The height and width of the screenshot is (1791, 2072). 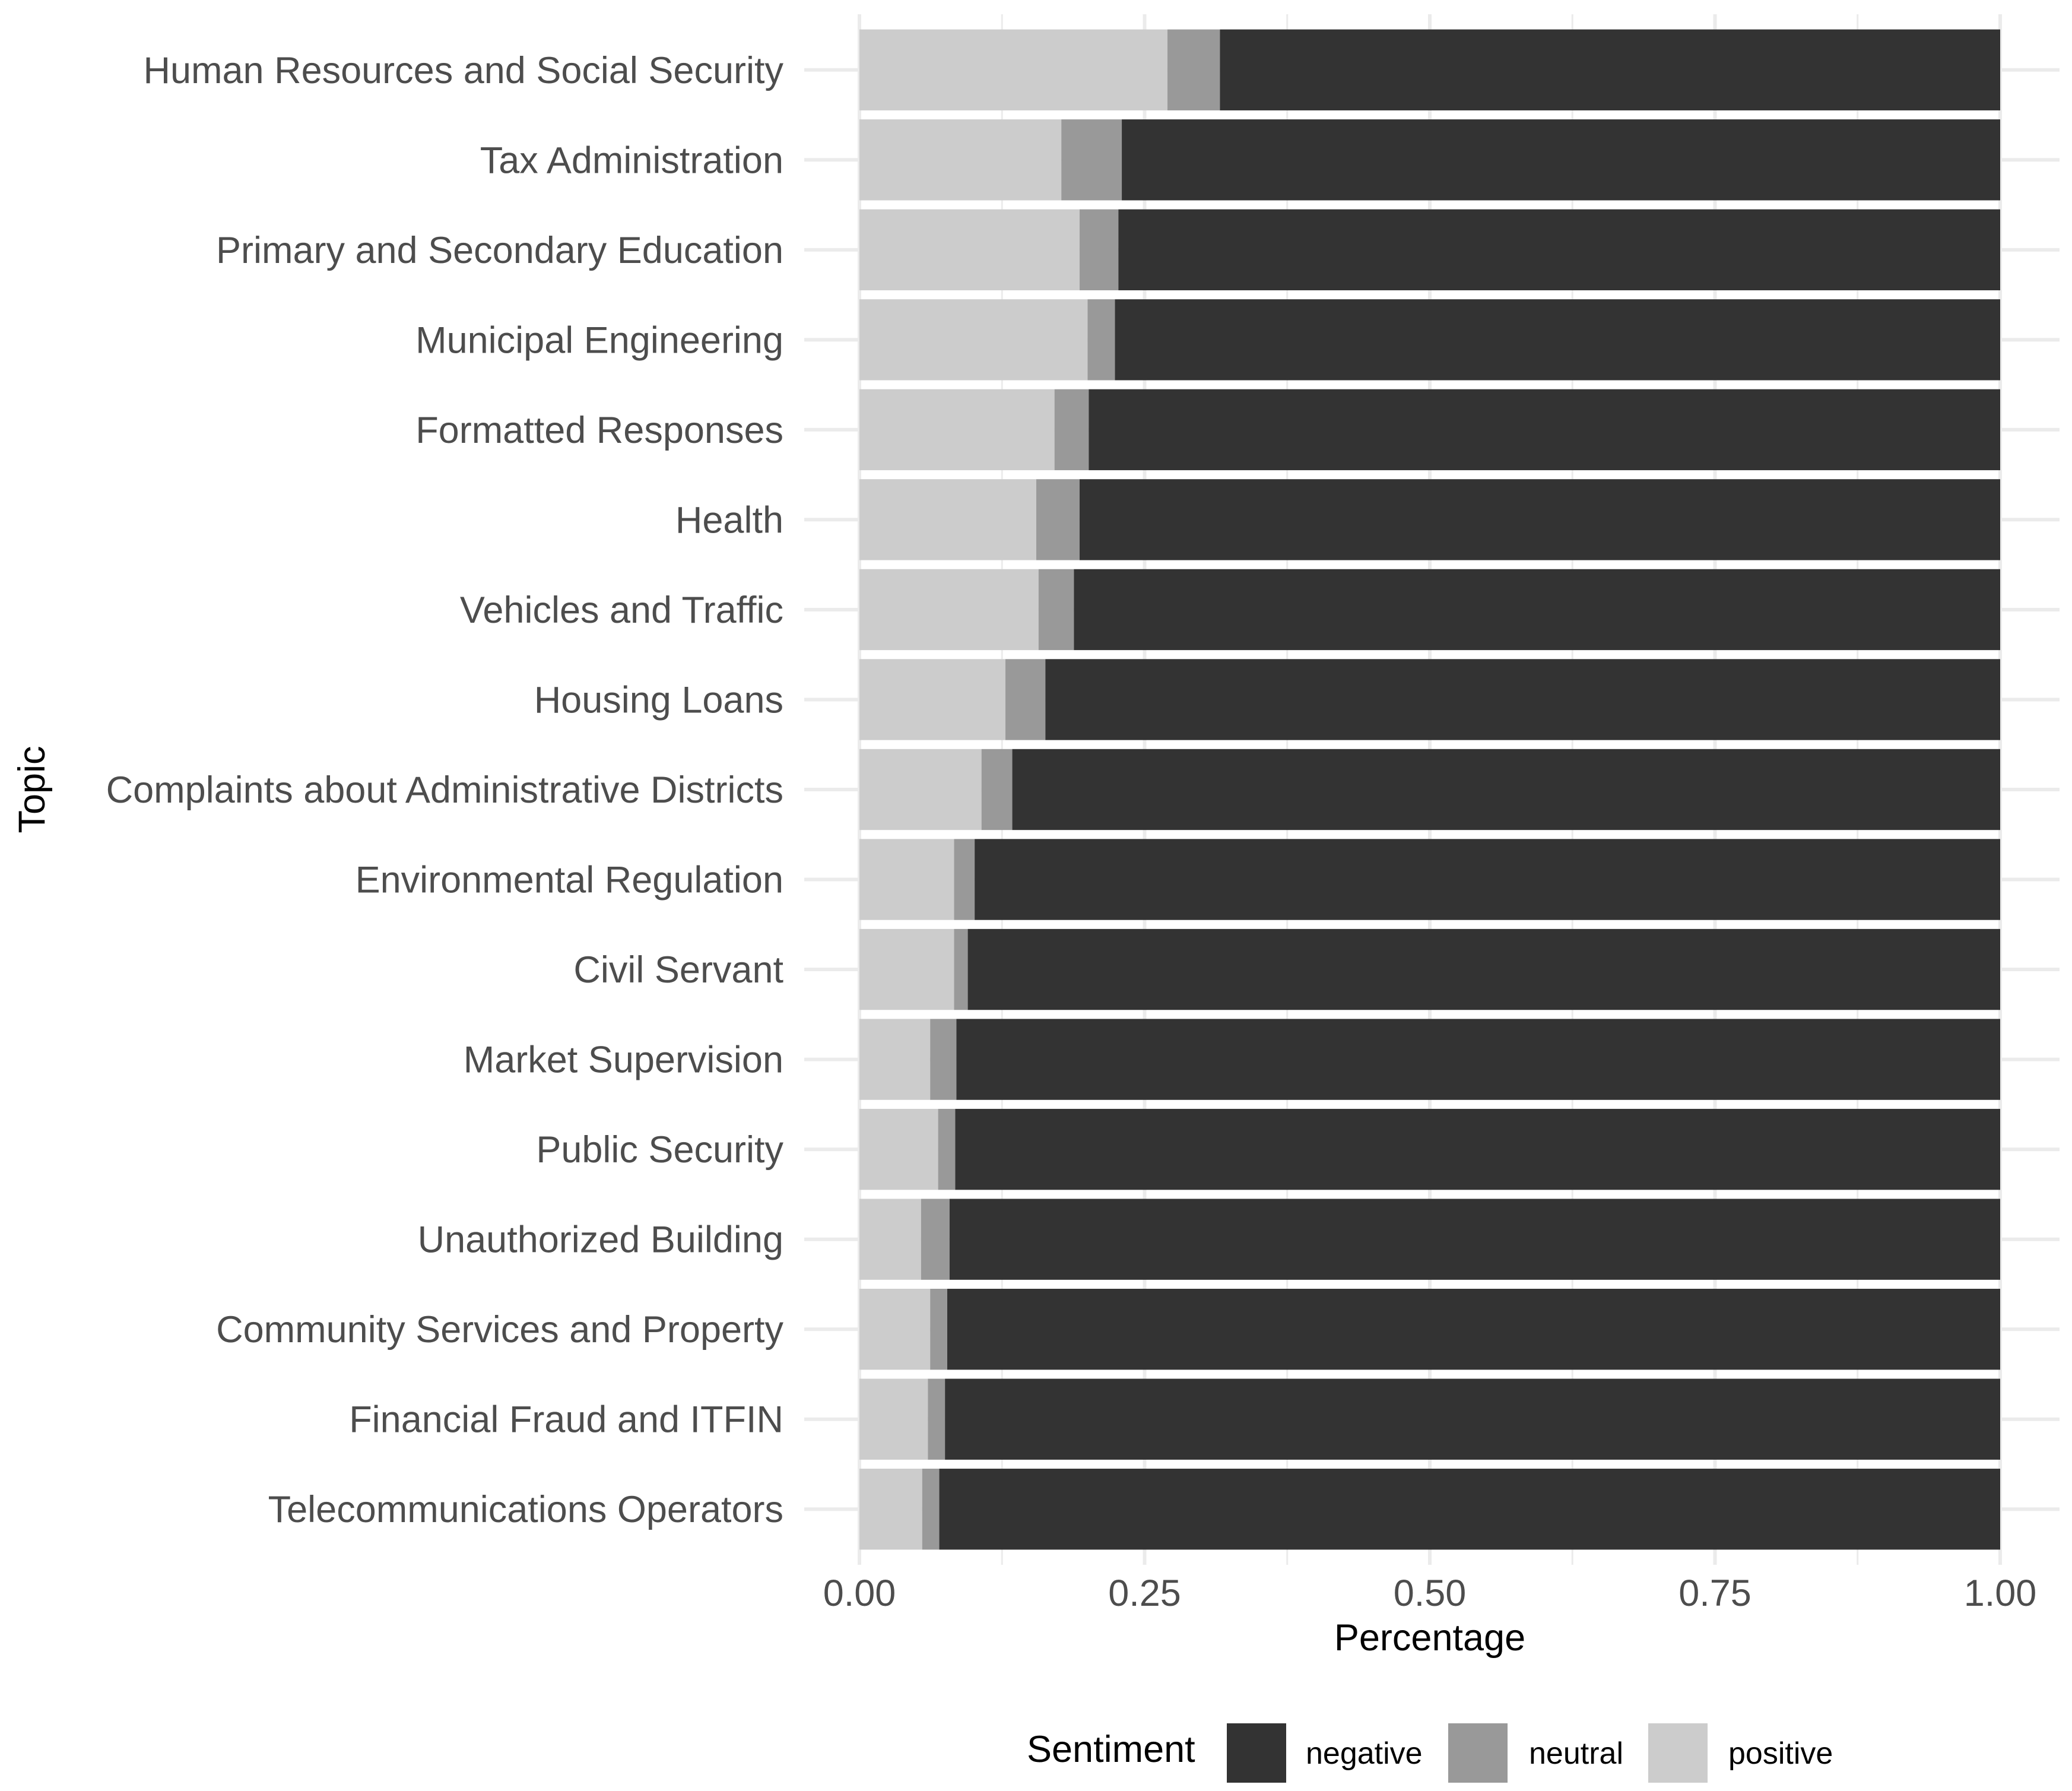 I want to click on x-tick-label: 0.00, so click(x=859, y=1593).